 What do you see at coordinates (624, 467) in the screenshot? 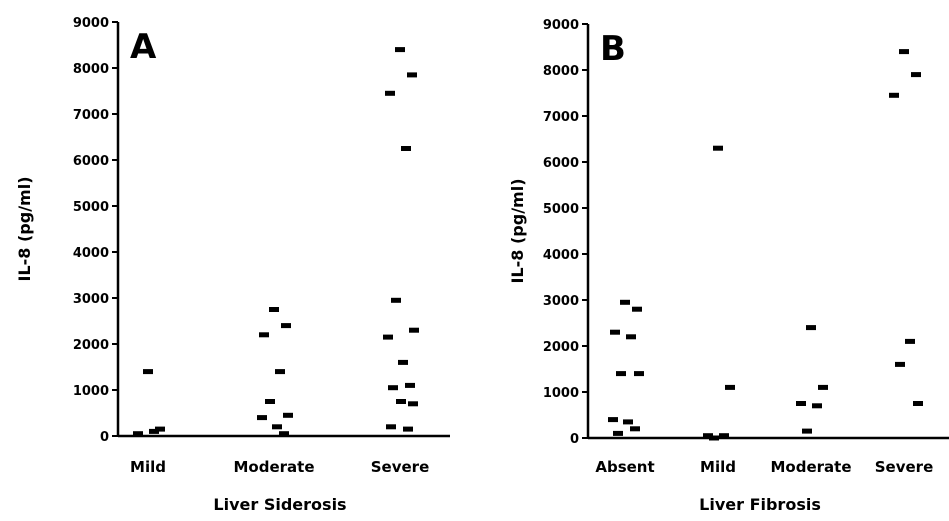
I see `x-tick-label: Absent` at bounding box center [624, 467].